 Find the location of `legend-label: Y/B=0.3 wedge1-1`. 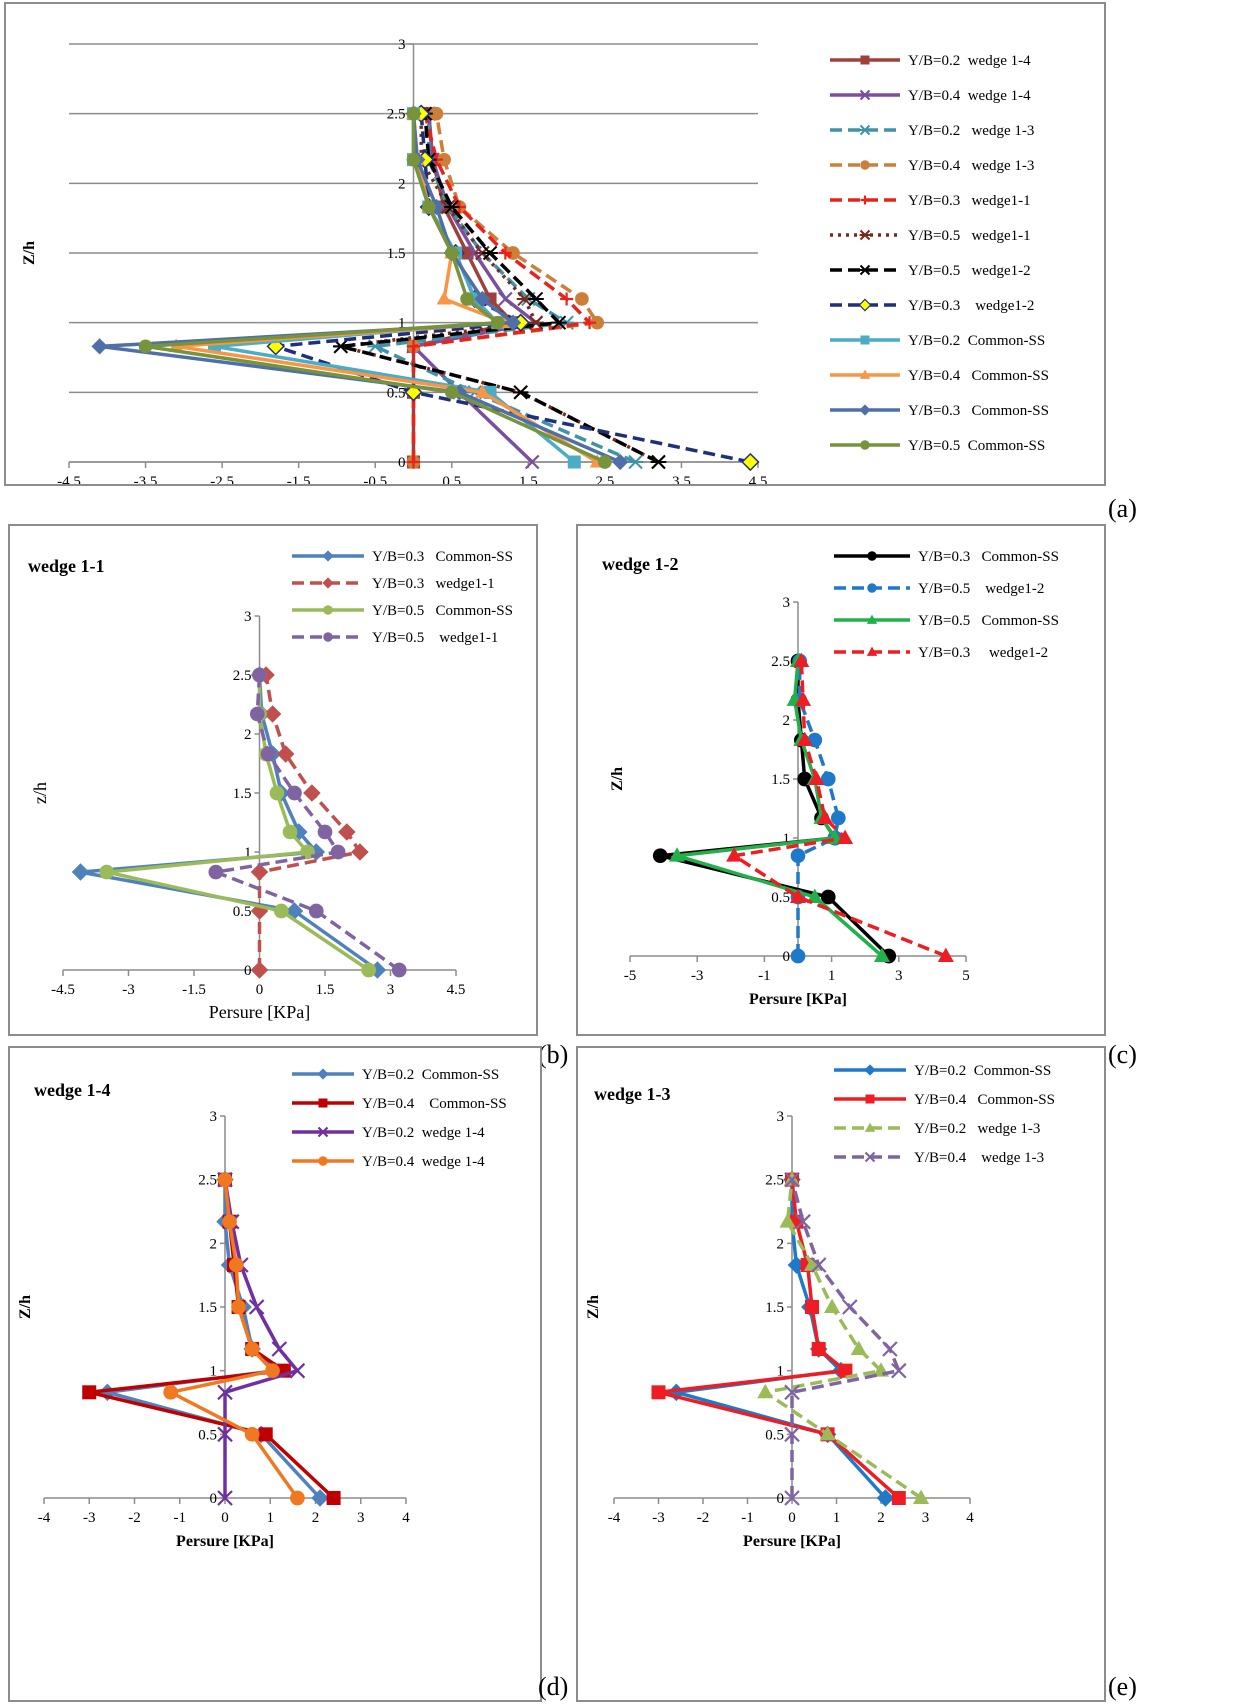

legend-label: Y/B=0.3 wedge1-1 is located at coordinates (969, 201).